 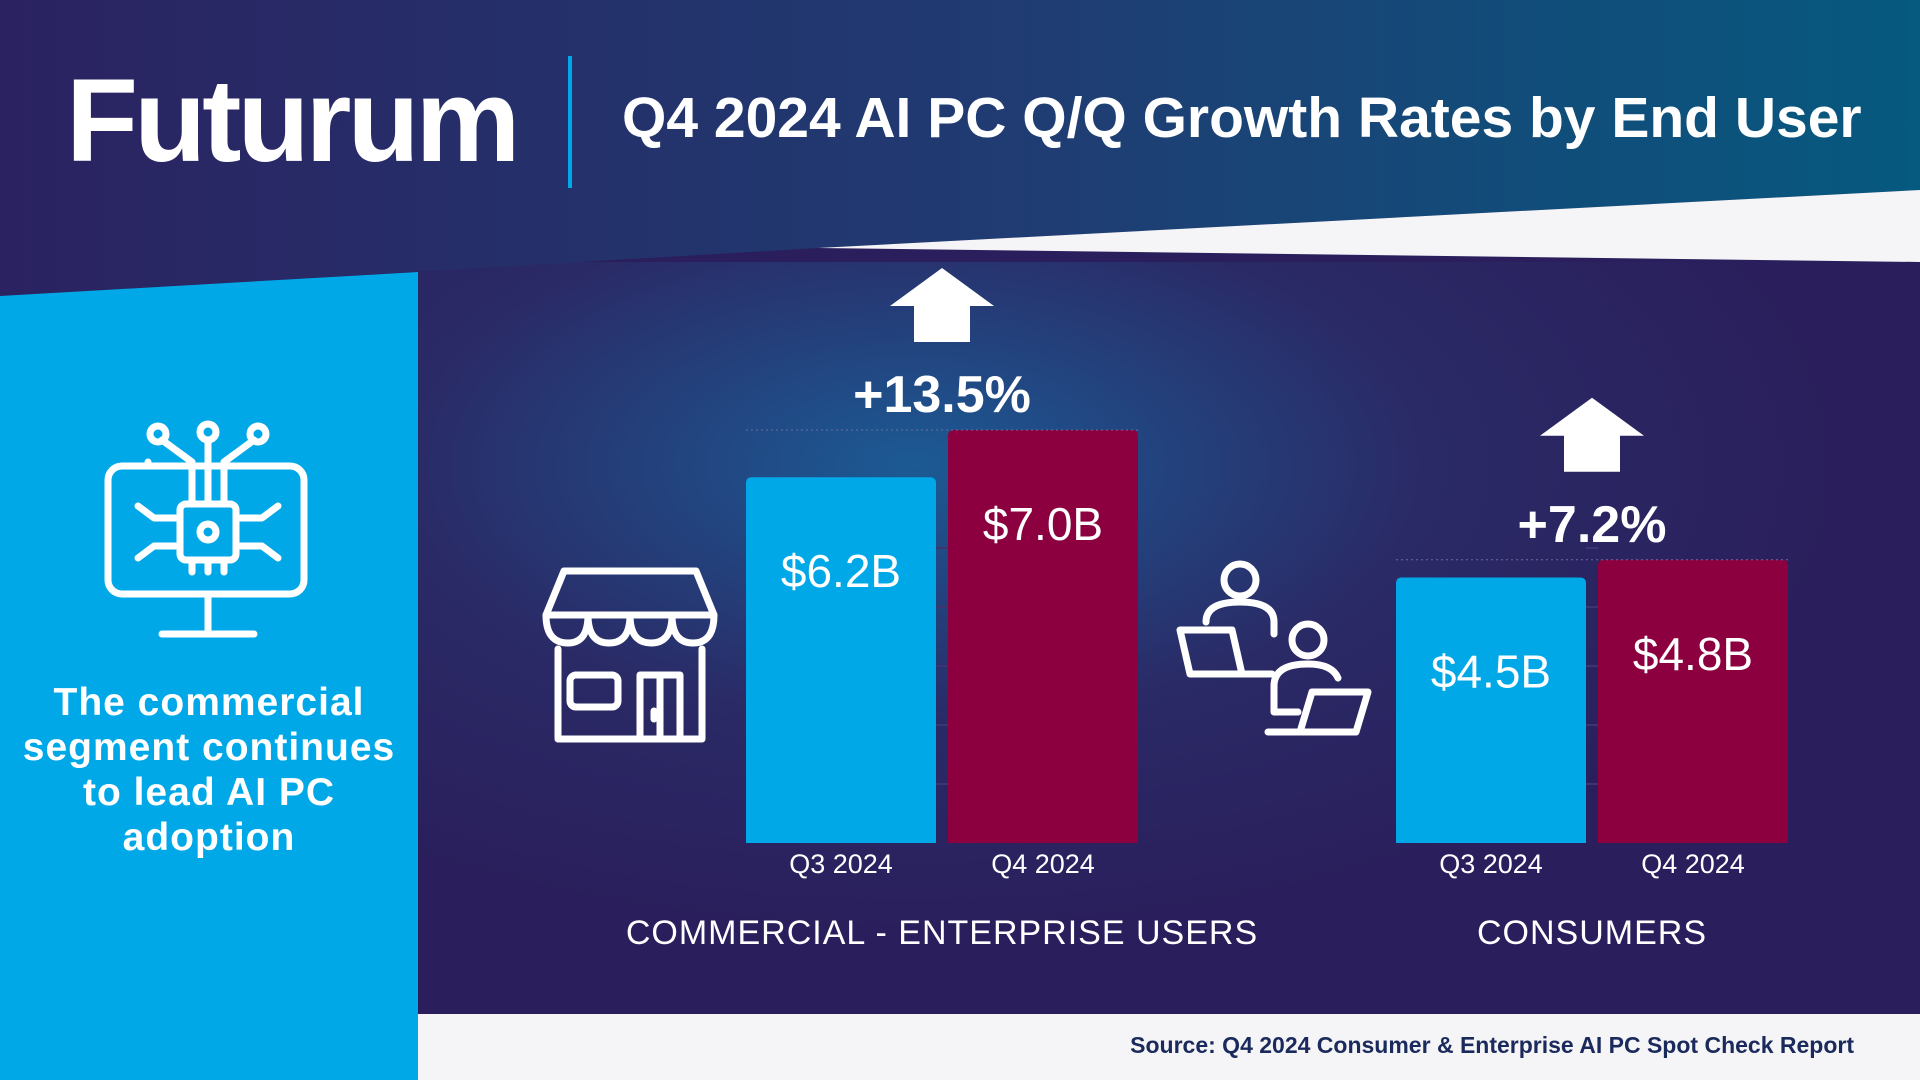 I want to click on consumers-bar-q4, so click(x=1693, y=701).